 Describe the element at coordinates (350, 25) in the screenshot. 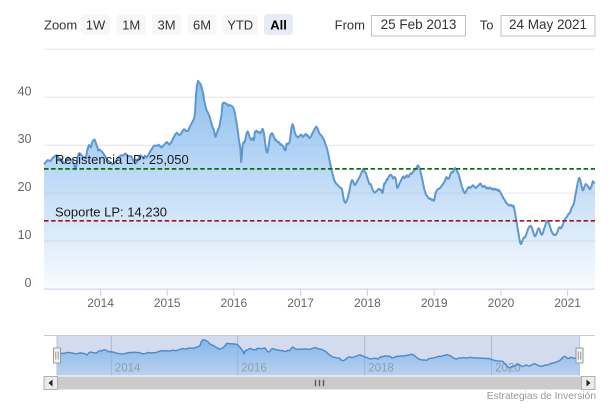

I see `svg-text: From` at that location.